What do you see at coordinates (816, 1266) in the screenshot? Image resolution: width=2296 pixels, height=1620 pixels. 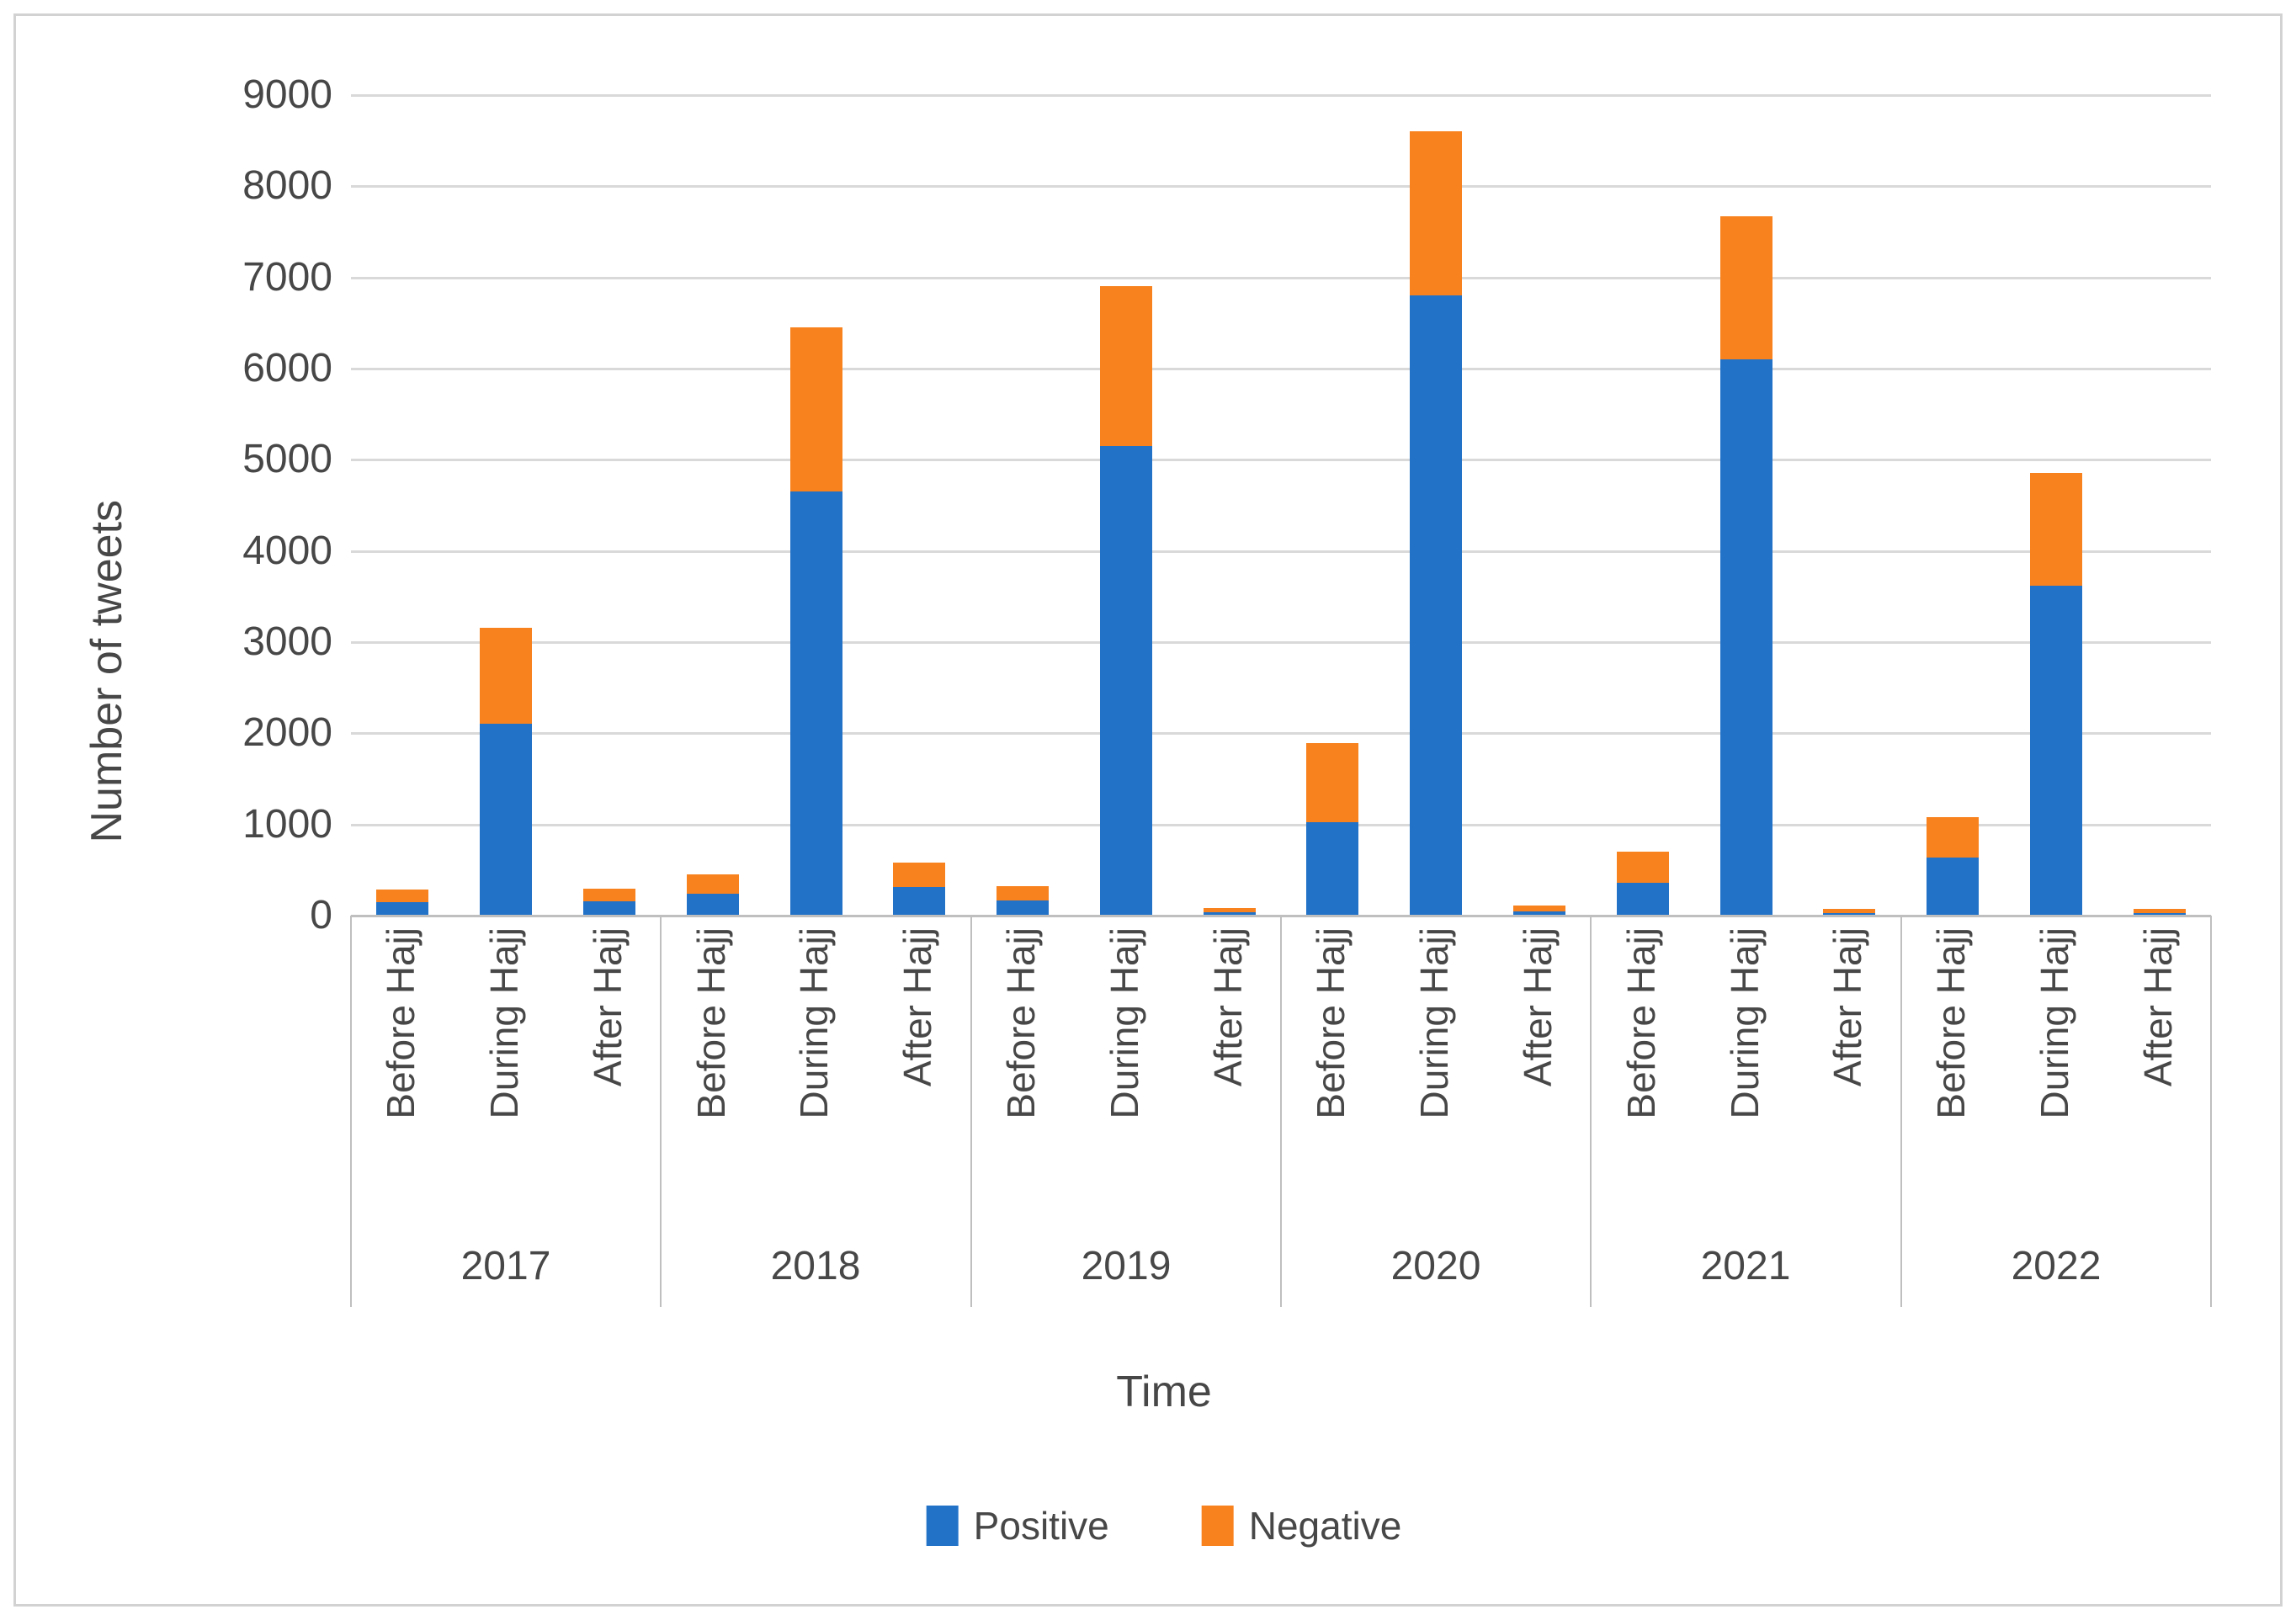 I see `year-label-2018: 2018` at bounding box center [816, 1266].